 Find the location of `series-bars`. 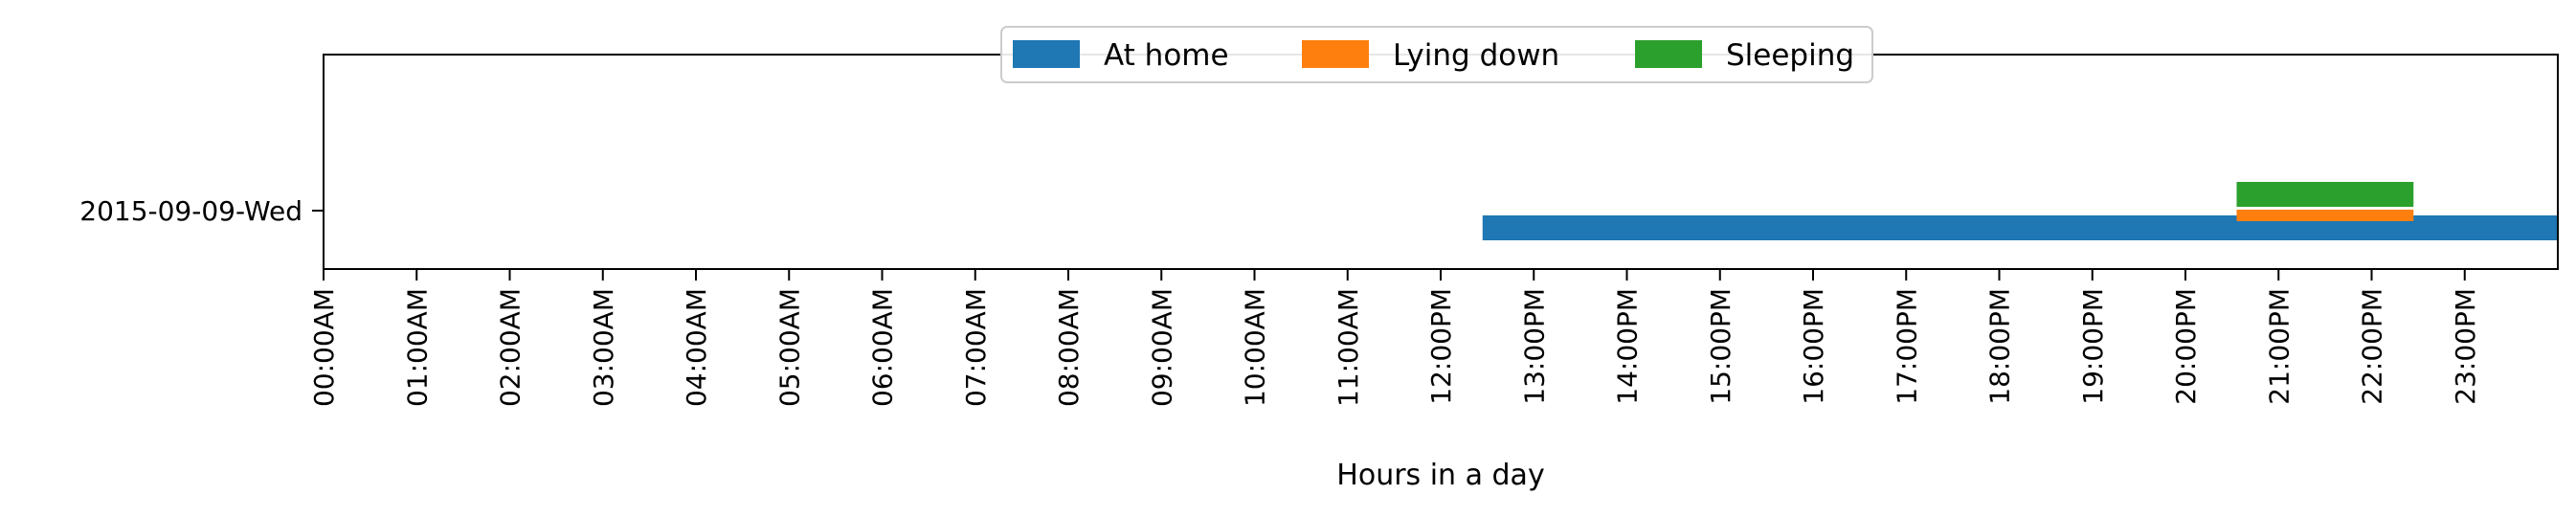

series-bars is located at coordinates (2020, 211).